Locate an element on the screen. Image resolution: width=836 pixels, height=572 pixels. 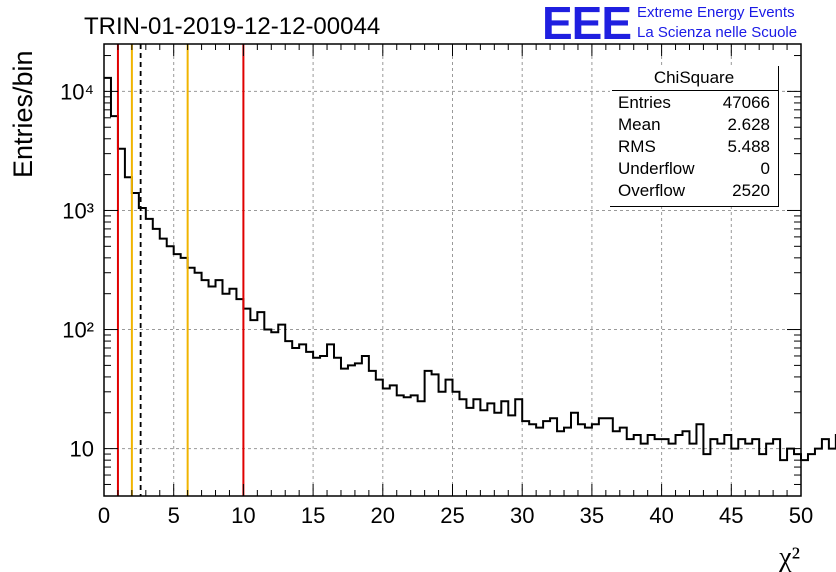
x-tick-label: 35 is located at coordinates (592, 515).